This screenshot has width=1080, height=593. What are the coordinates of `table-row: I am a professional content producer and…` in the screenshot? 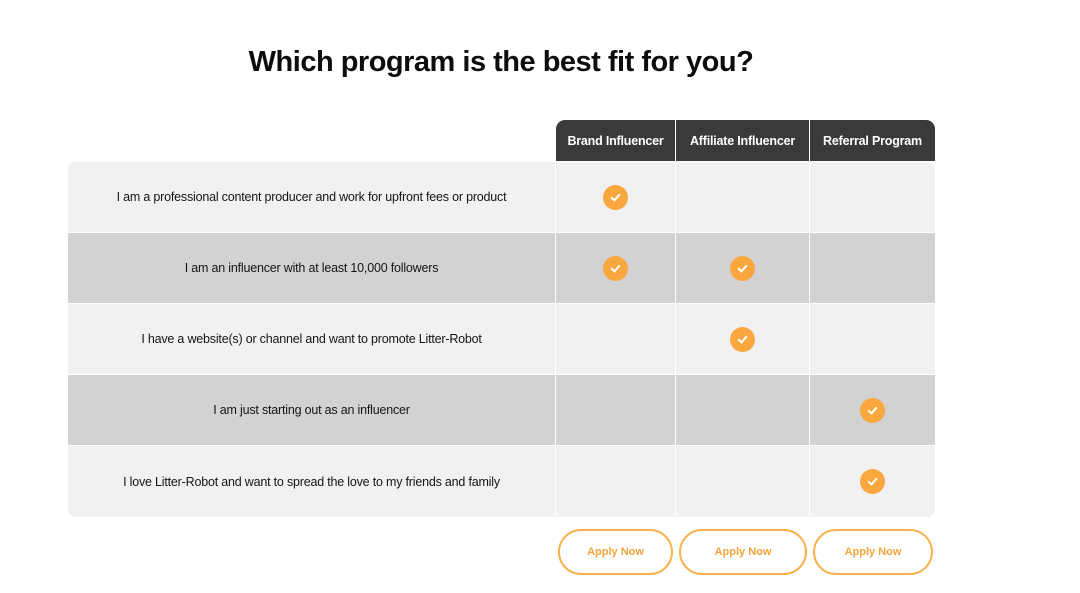 It's located at (501, 197).